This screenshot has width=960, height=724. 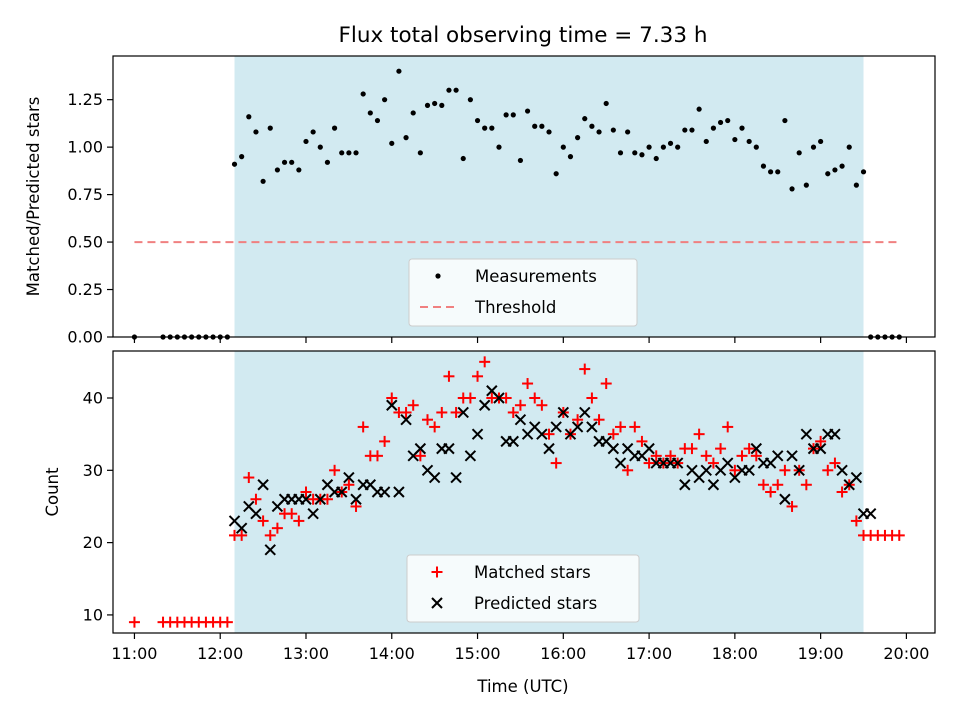 What do you see at coordinates (535, 603) in the screenshot?
I see `legend-predicted-label: Predicted stars` at bounding box center [535, 603].